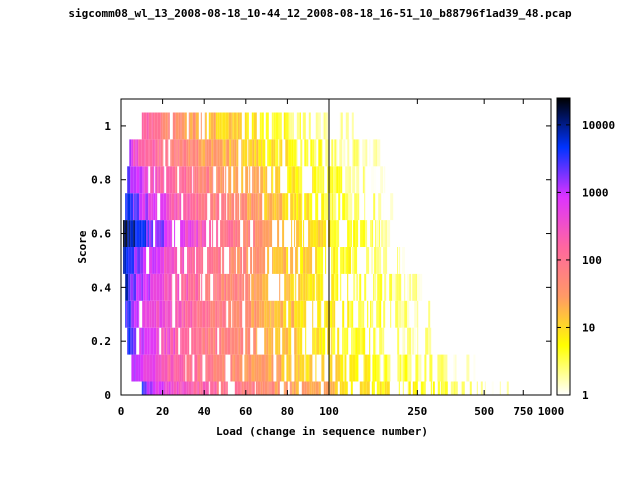  Describe the element at coordinates (107, 126) in the screenshot. I see `y-tick-label: 1` at that location.